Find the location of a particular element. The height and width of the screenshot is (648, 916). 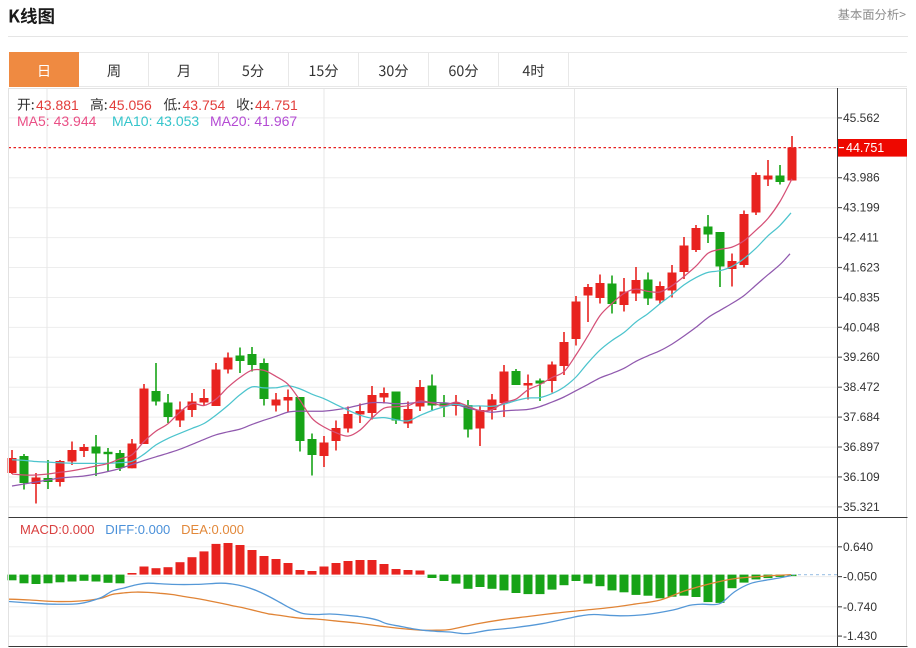

svg-text: 43.199 is located at coordinates (861, 208).